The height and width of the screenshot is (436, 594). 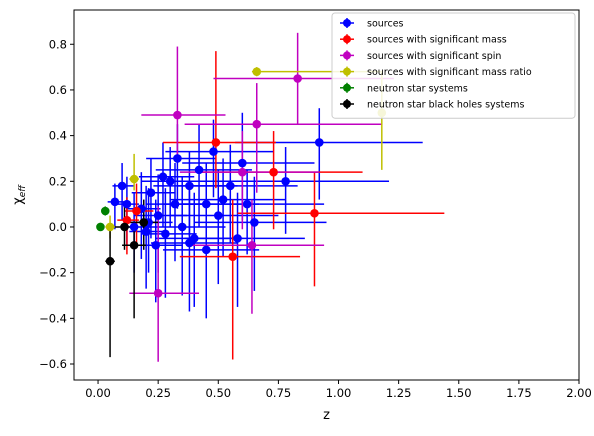 What do you see at coordinates (279, 393) in the screenshot?
I see `x-tick-label: 0.75` at bounding box center [279, 393].